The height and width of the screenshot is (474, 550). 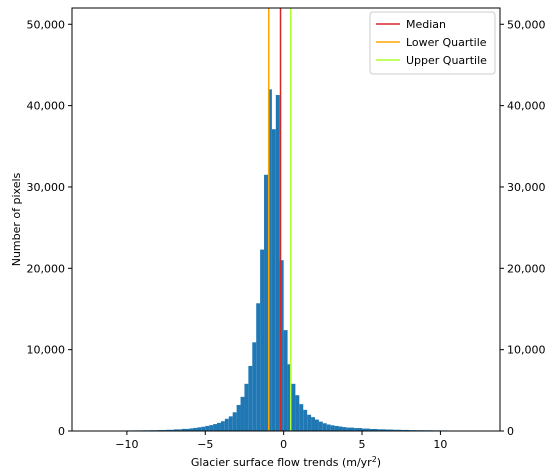 I want to click on x-tick-label: −10, so click(x=126, y=444).